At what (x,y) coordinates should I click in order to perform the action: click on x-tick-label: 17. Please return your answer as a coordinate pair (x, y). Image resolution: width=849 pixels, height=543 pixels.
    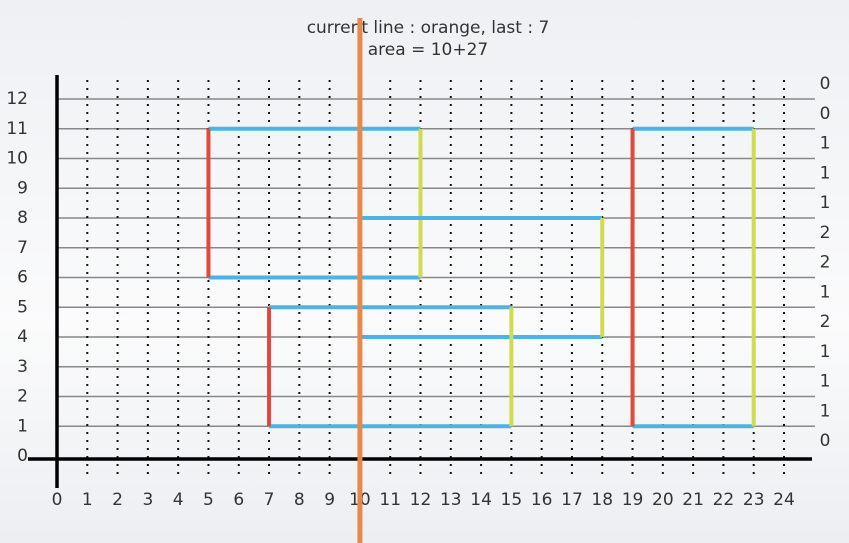
    Looking at the image, I should click on (572, 500).